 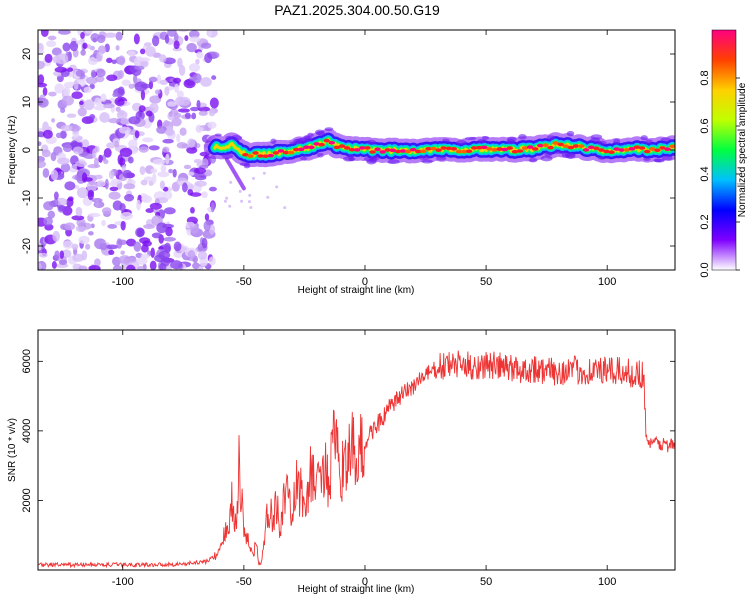 What do you see at coordinates (705, 173) in the screenshot?
I see `colorbar-tick-label: 0.4` at bounding box center [705, 173].